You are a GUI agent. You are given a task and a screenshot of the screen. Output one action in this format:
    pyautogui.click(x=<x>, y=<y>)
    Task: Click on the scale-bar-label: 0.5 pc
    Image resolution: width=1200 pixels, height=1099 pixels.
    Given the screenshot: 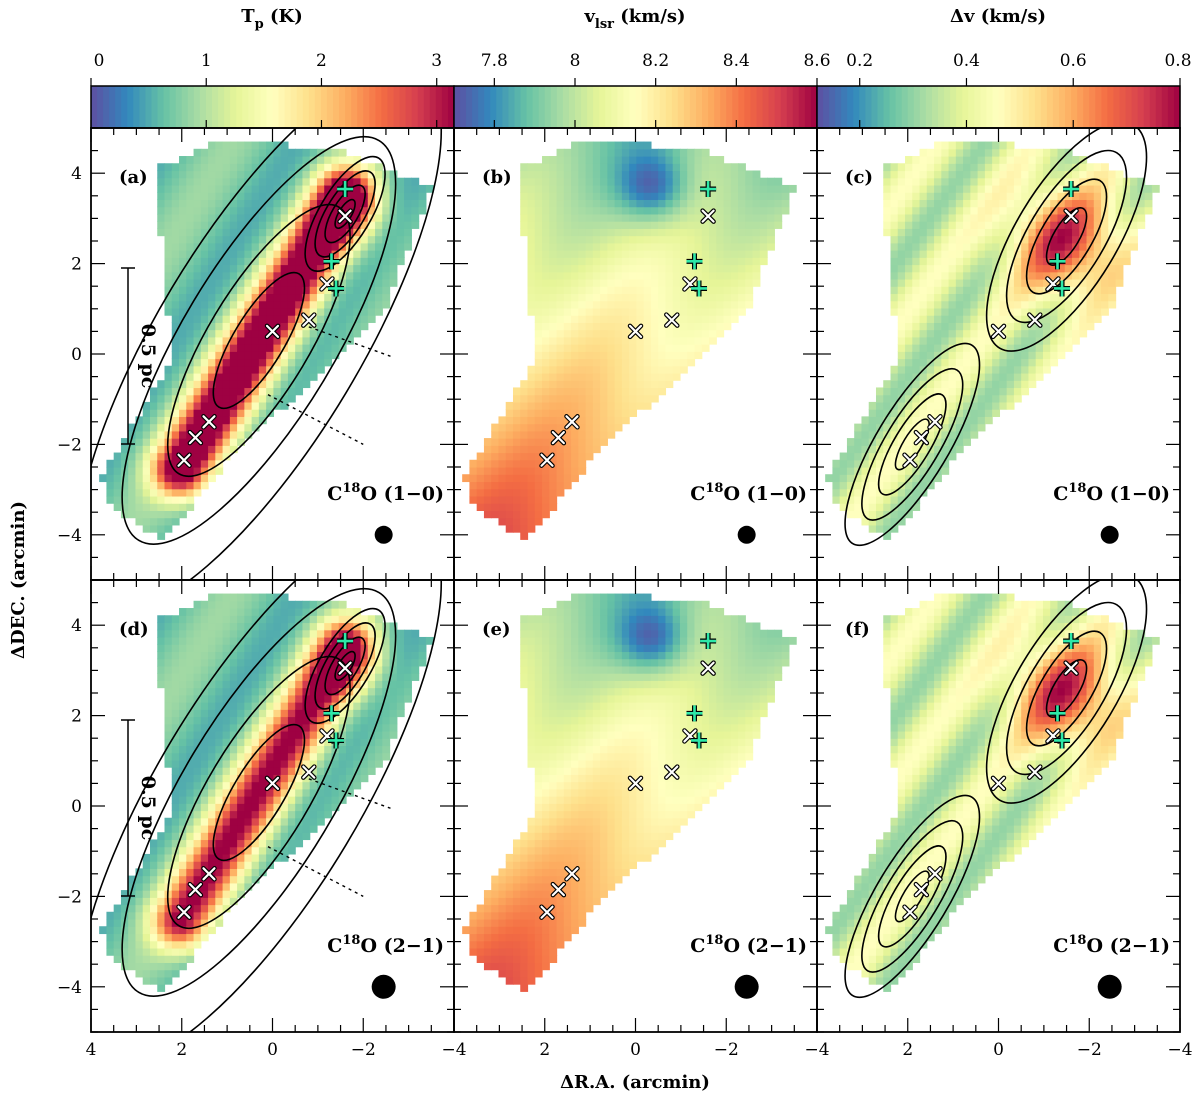 What is the action you would take?
    pyautogui.click(x=148, y=808)
    